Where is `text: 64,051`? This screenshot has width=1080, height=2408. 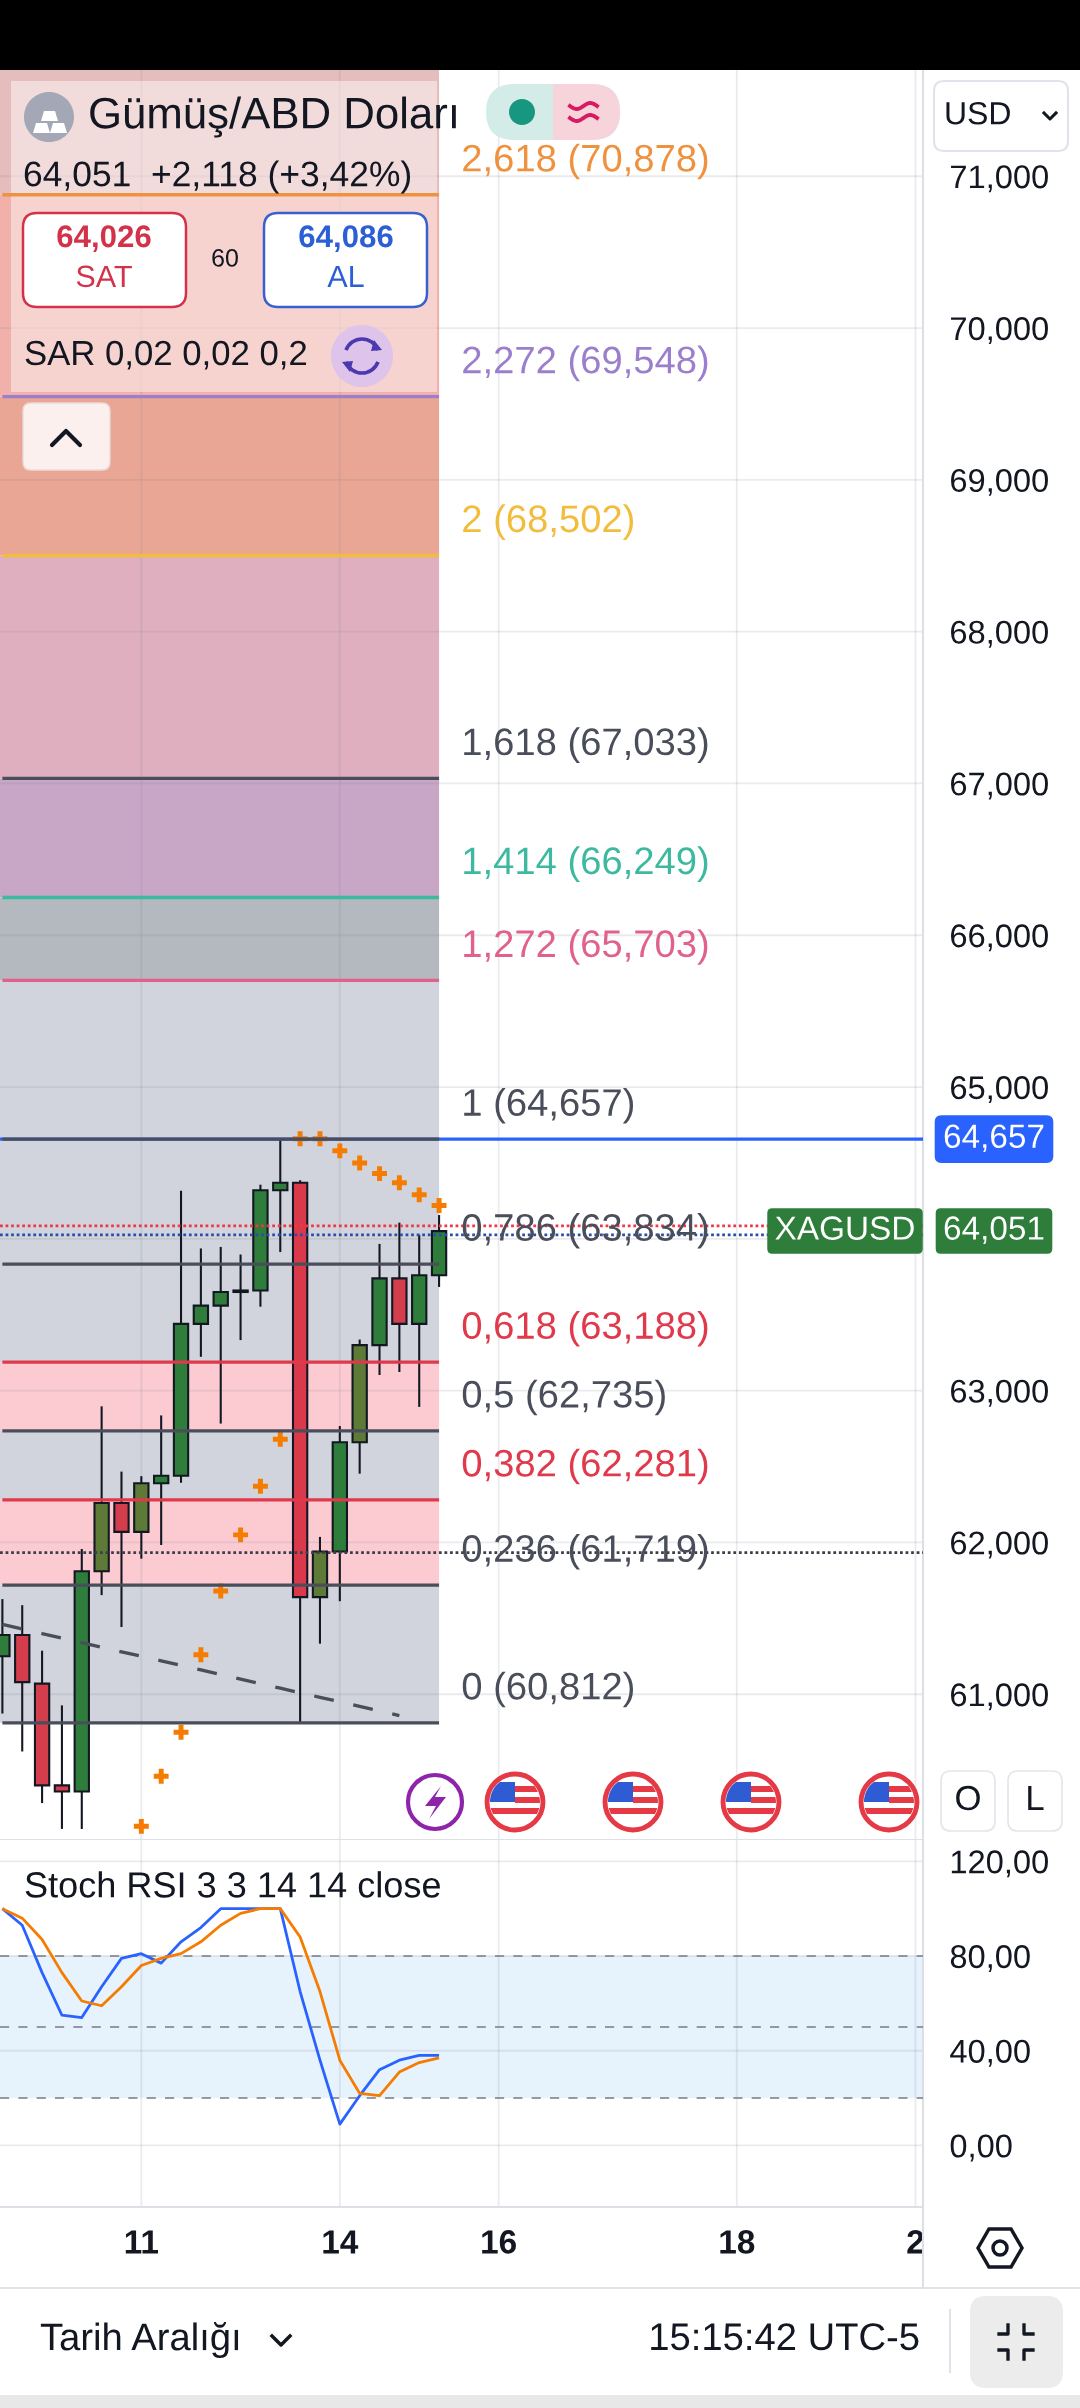
text: 64,051 is located at coordinates (994, 1230).